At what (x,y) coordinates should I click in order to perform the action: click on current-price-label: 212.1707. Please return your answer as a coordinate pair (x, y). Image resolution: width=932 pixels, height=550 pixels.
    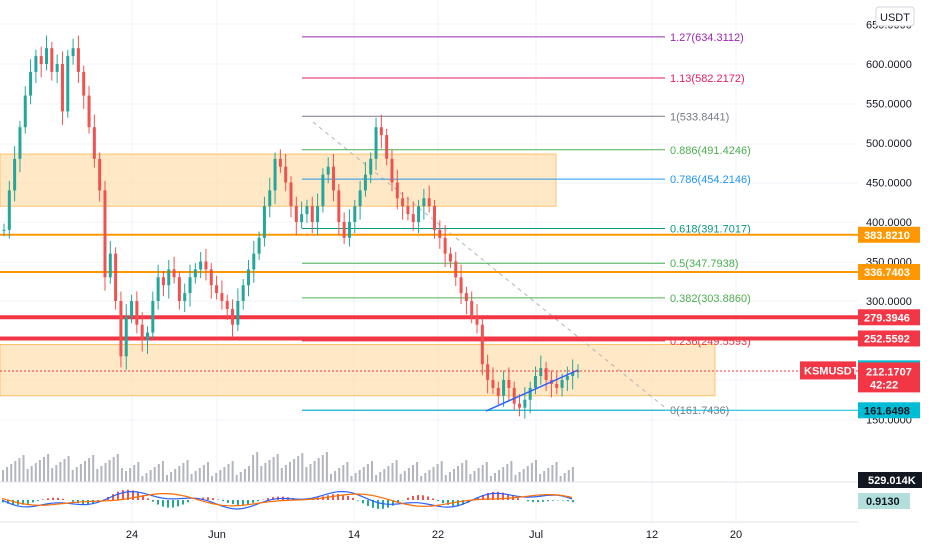
    Looking at the image, I should click on (889, 372).